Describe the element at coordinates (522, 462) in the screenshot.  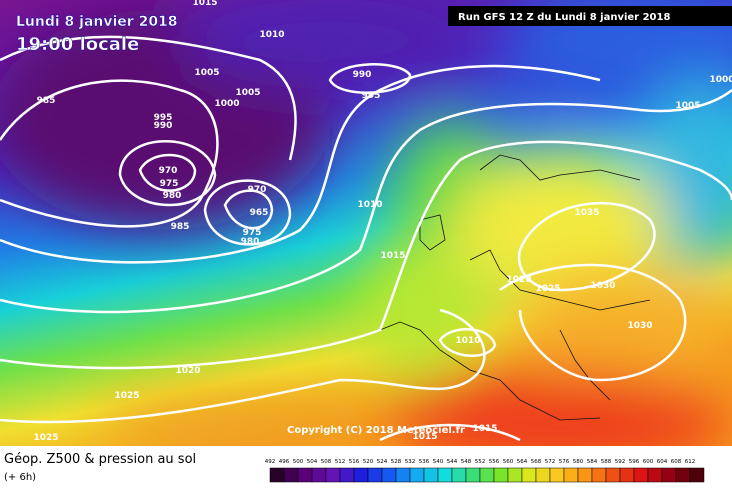
I see `scale-label: 564` at that location.